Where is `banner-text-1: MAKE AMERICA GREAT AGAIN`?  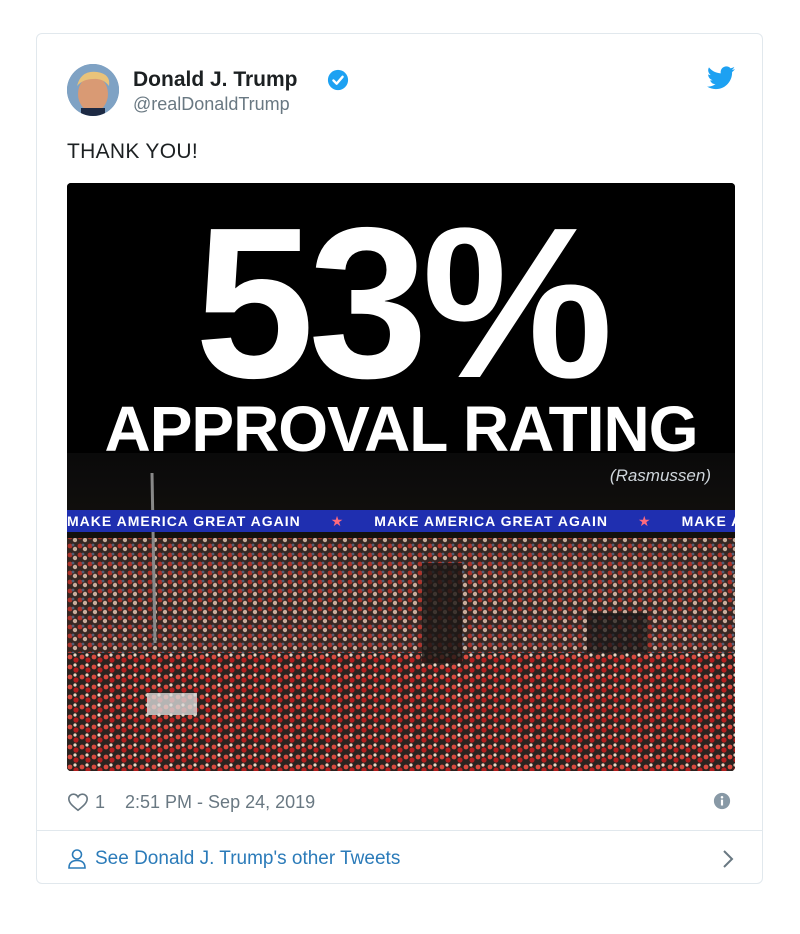 banner-text-1: MAKE AMERICA GREAT AGAIN is located at coordinates (184, 521).